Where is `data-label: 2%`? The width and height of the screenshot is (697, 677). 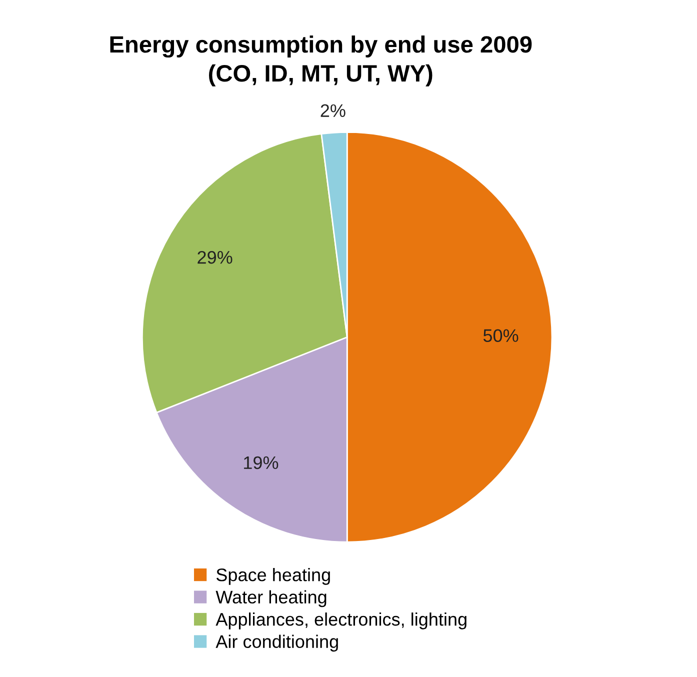
data-label: 2% is located at coordinates (333, 110).